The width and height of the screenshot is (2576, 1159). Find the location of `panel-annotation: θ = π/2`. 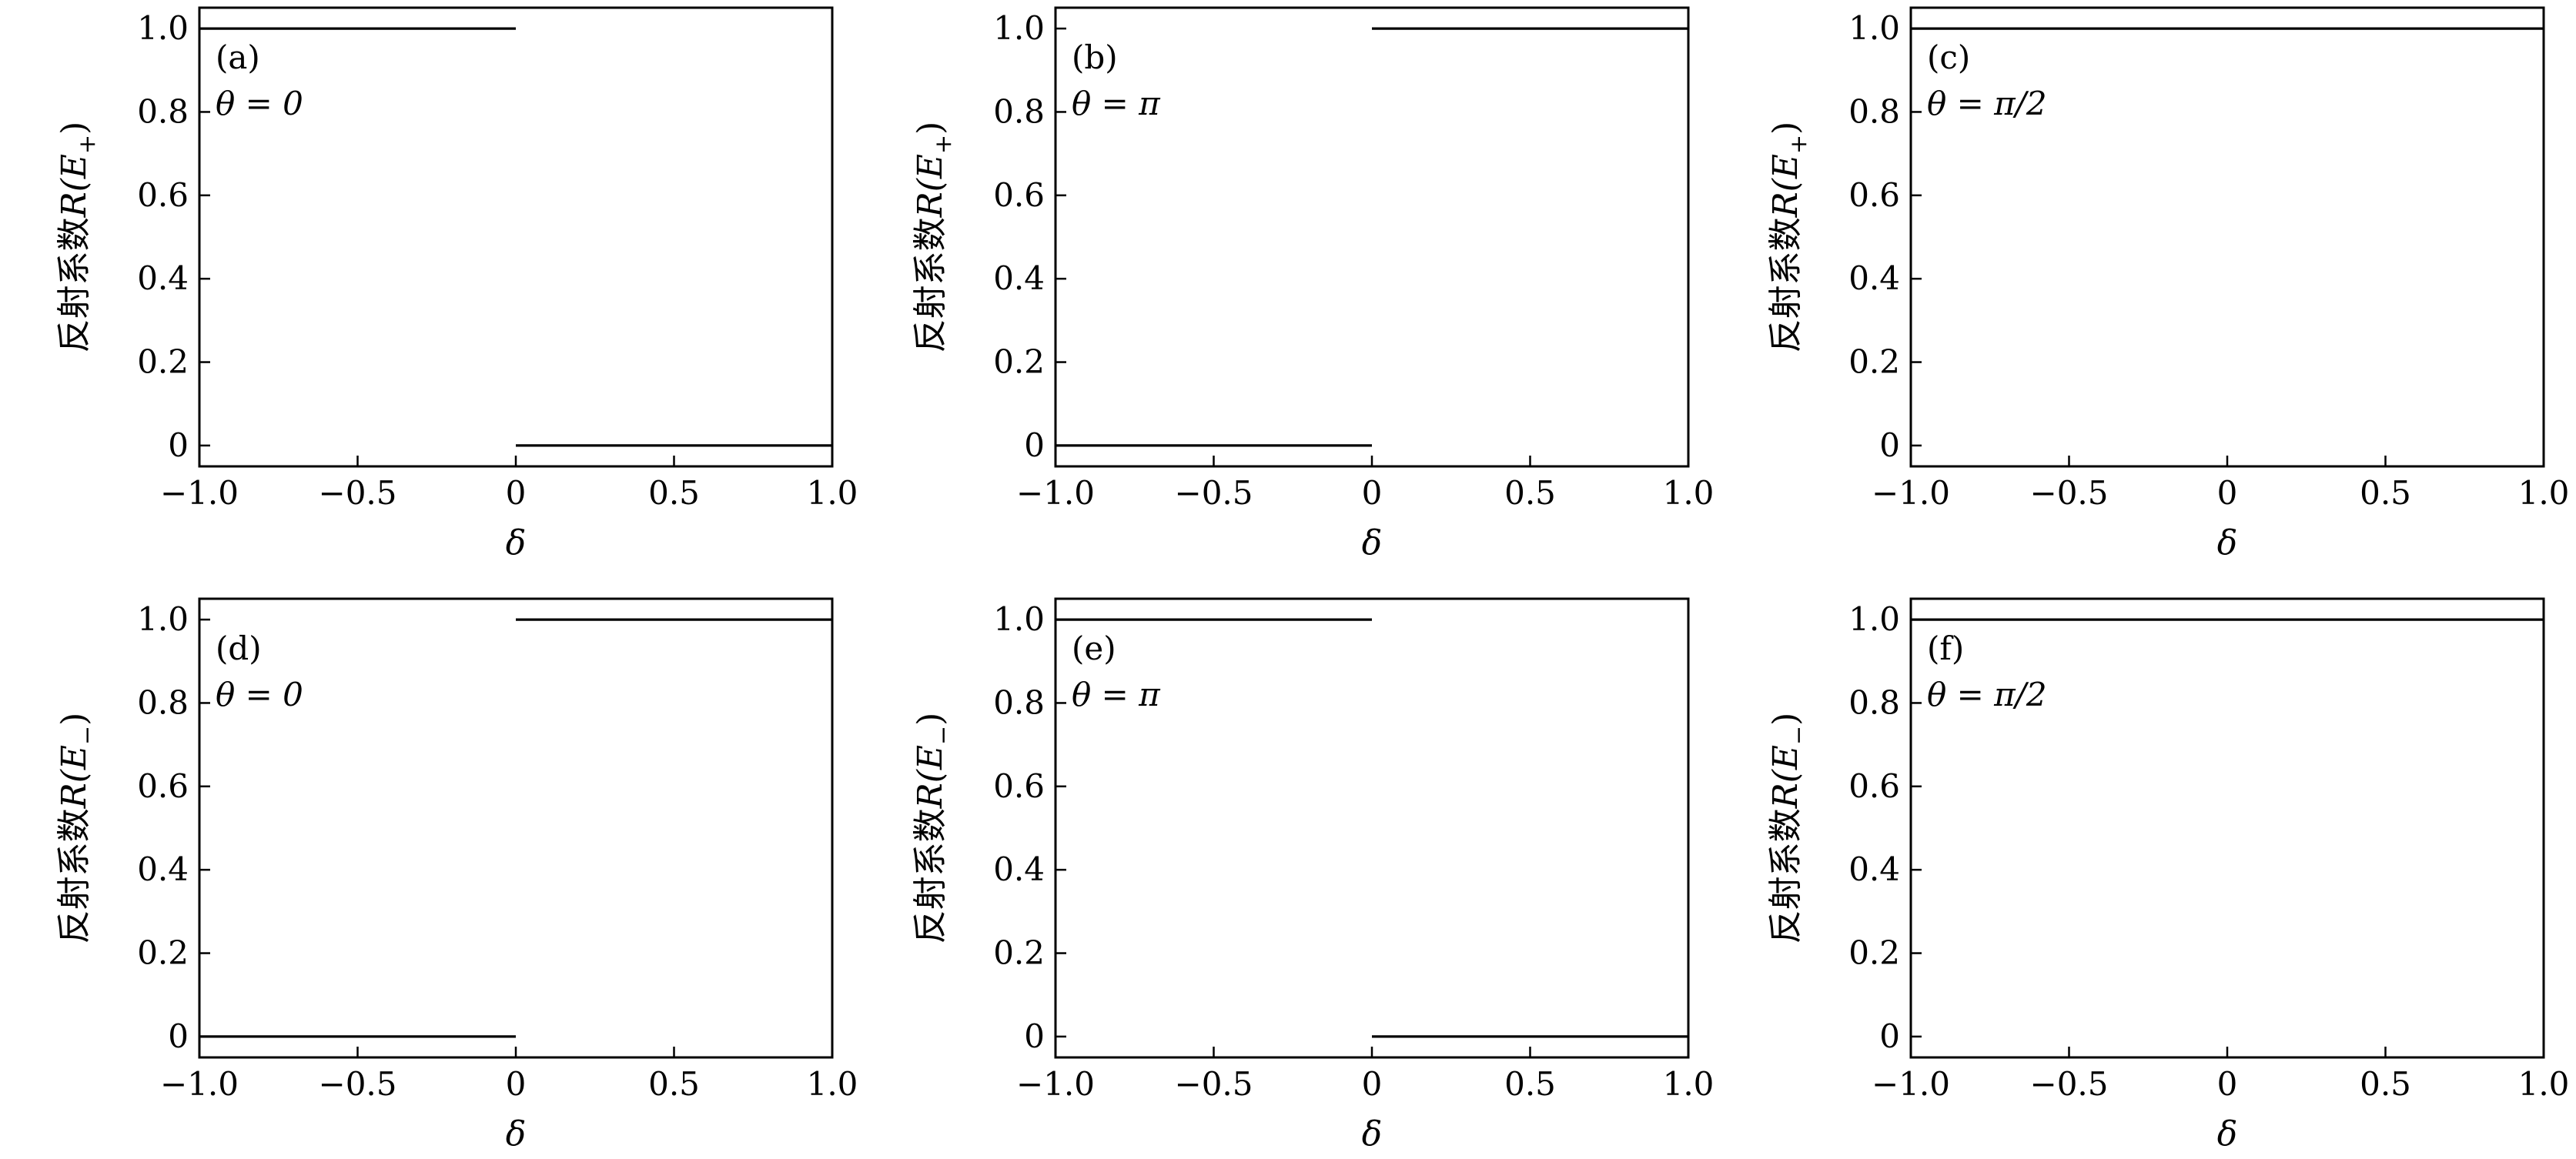

panel-annotation: θ = π/2 is located at coordinates (1987, 104).